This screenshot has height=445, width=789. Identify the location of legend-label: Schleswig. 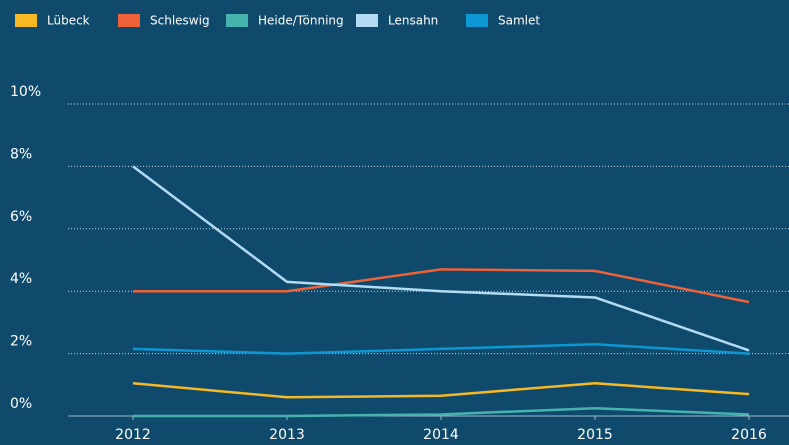
(180, 21).